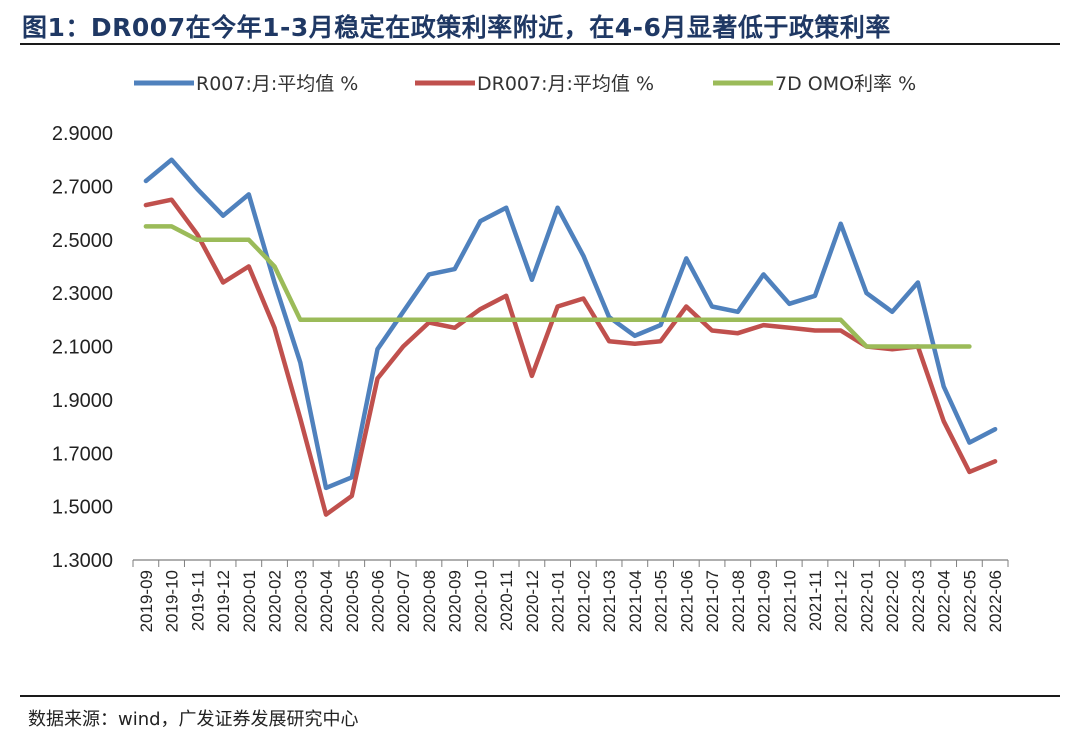 This screenshot has height=737, width=1080. What do you see at coordinates (841, 601) in the screenshot?
I see `x-tick-label: 2021-12` at bounding box center [841, 601].